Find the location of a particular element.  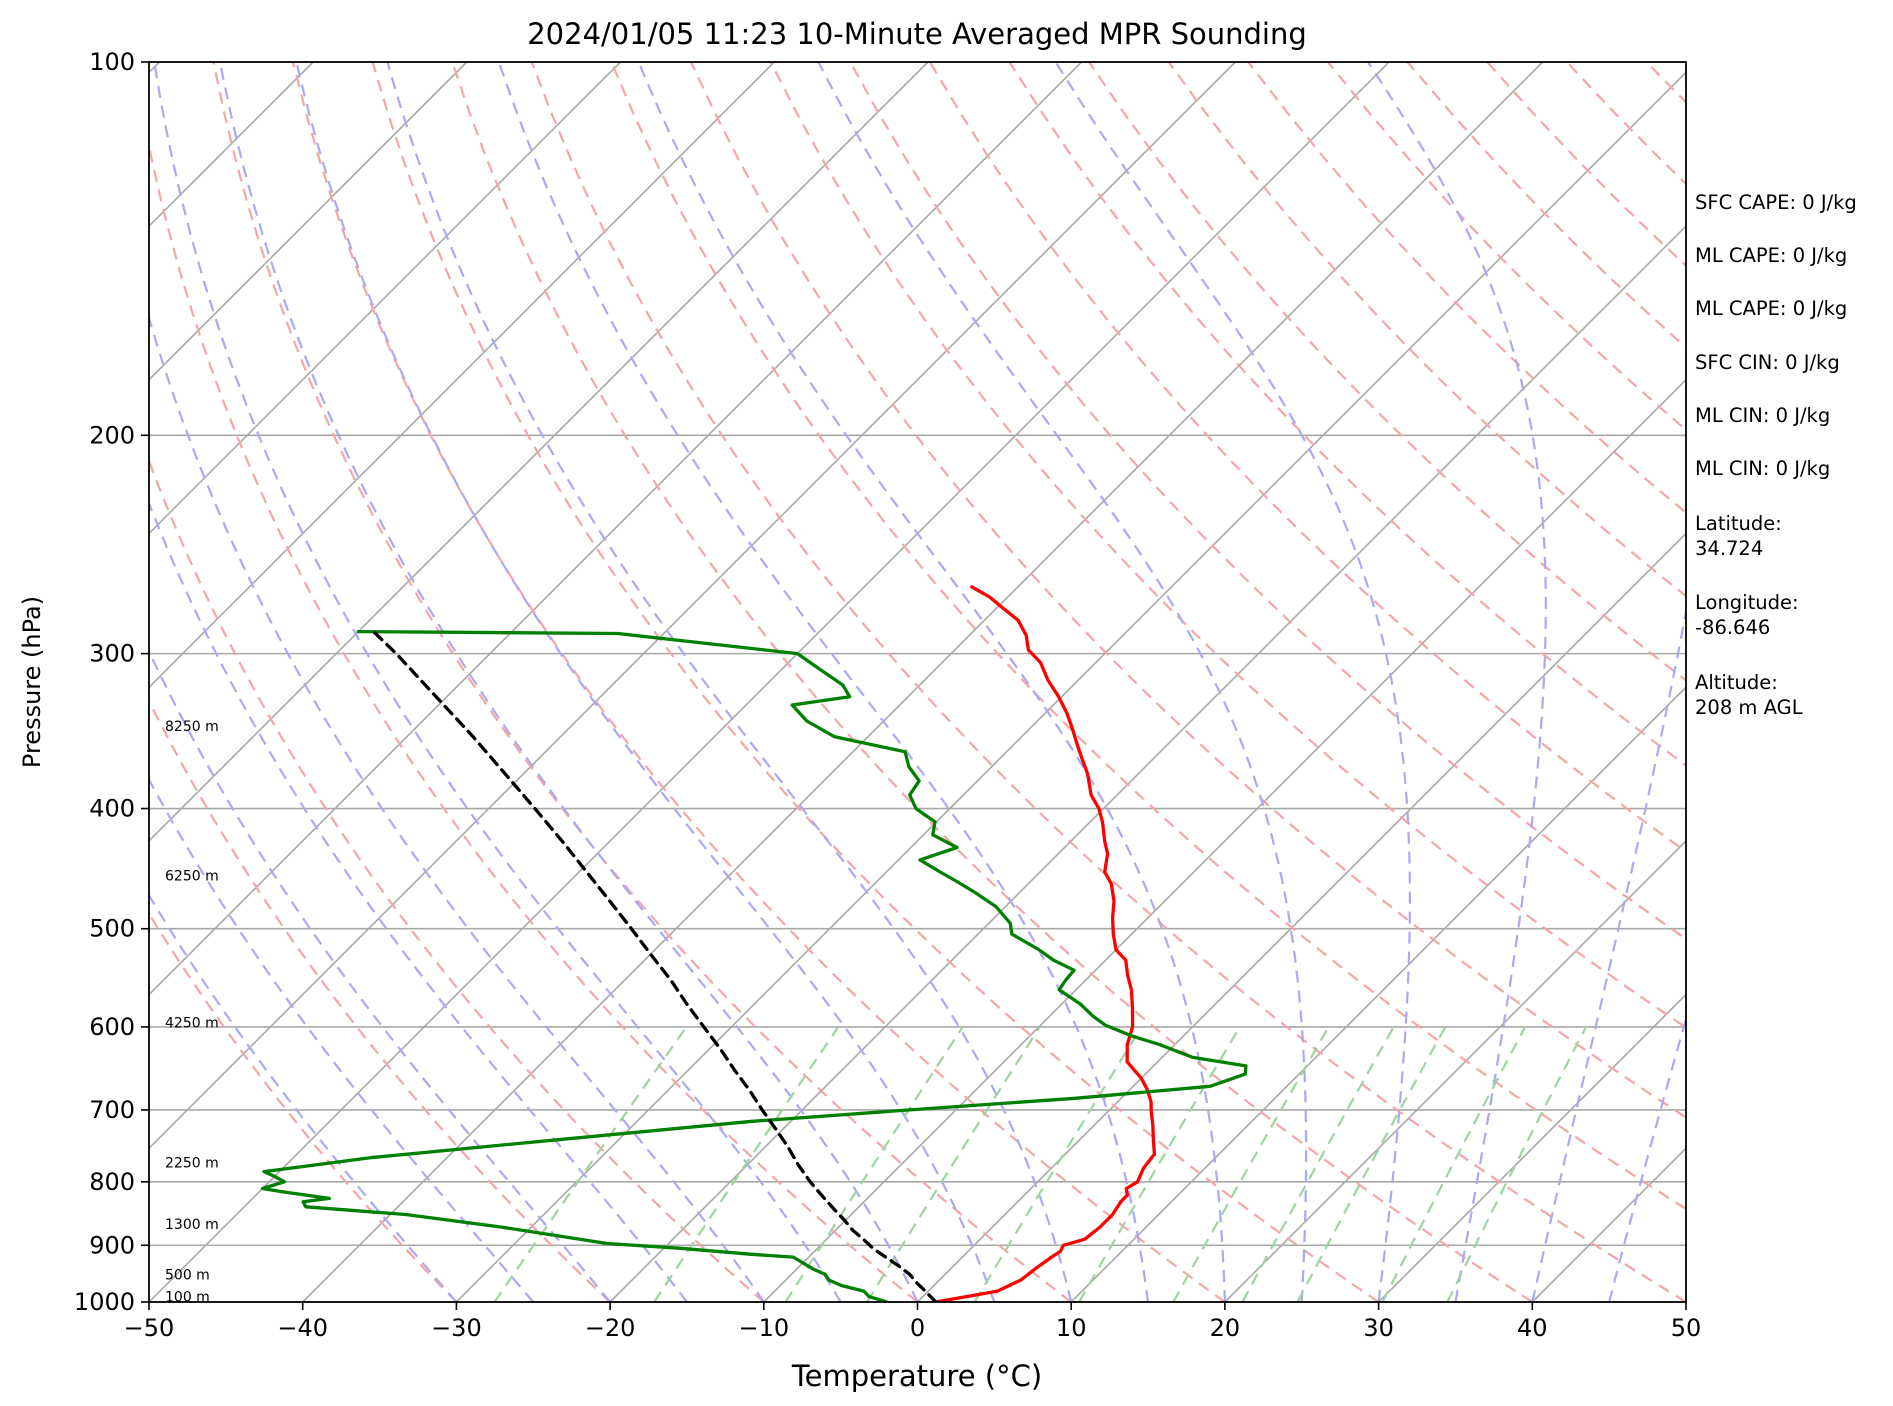

x-tick-label: −10 is located at coordinates (763, 1328).